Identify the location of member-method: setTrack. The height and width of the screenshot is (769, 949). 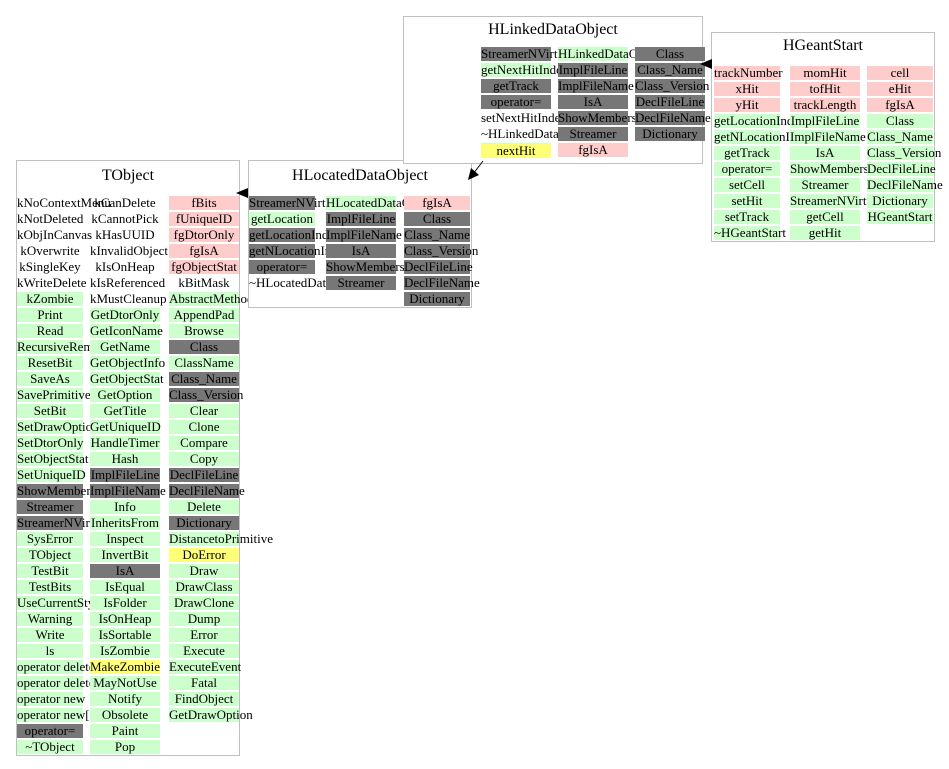
(747, 217).